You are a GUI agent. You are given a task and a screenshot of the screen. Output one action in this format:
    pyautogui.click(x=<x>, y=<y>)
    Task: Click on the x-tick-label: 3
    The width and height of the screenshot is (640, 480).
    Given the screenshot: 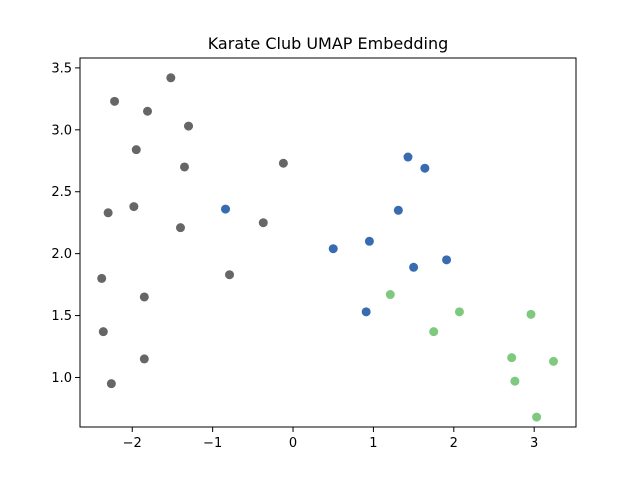 What is the action you would take?
    pyautogui.click(x=534, y=443)
    